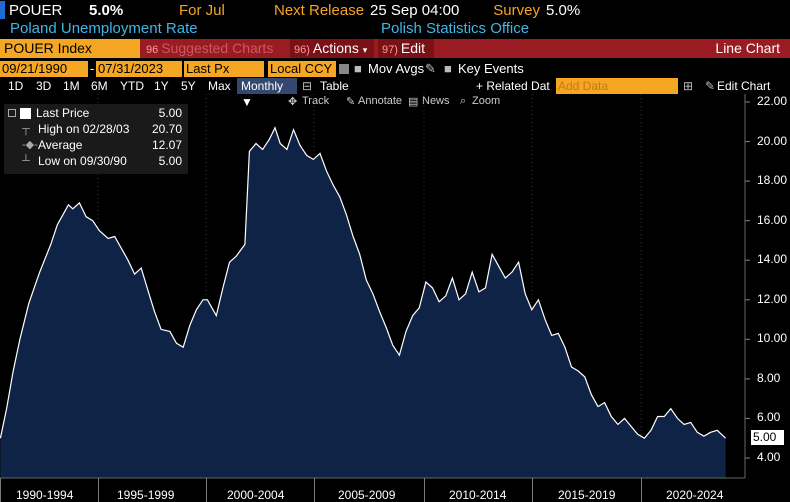 Image resolution: width=790 pixels, height=502 pixels. What do you see at coordinates (224, 69) in the screenshot?
I see `field-select: Last Px` at bounding box center [224, 69].